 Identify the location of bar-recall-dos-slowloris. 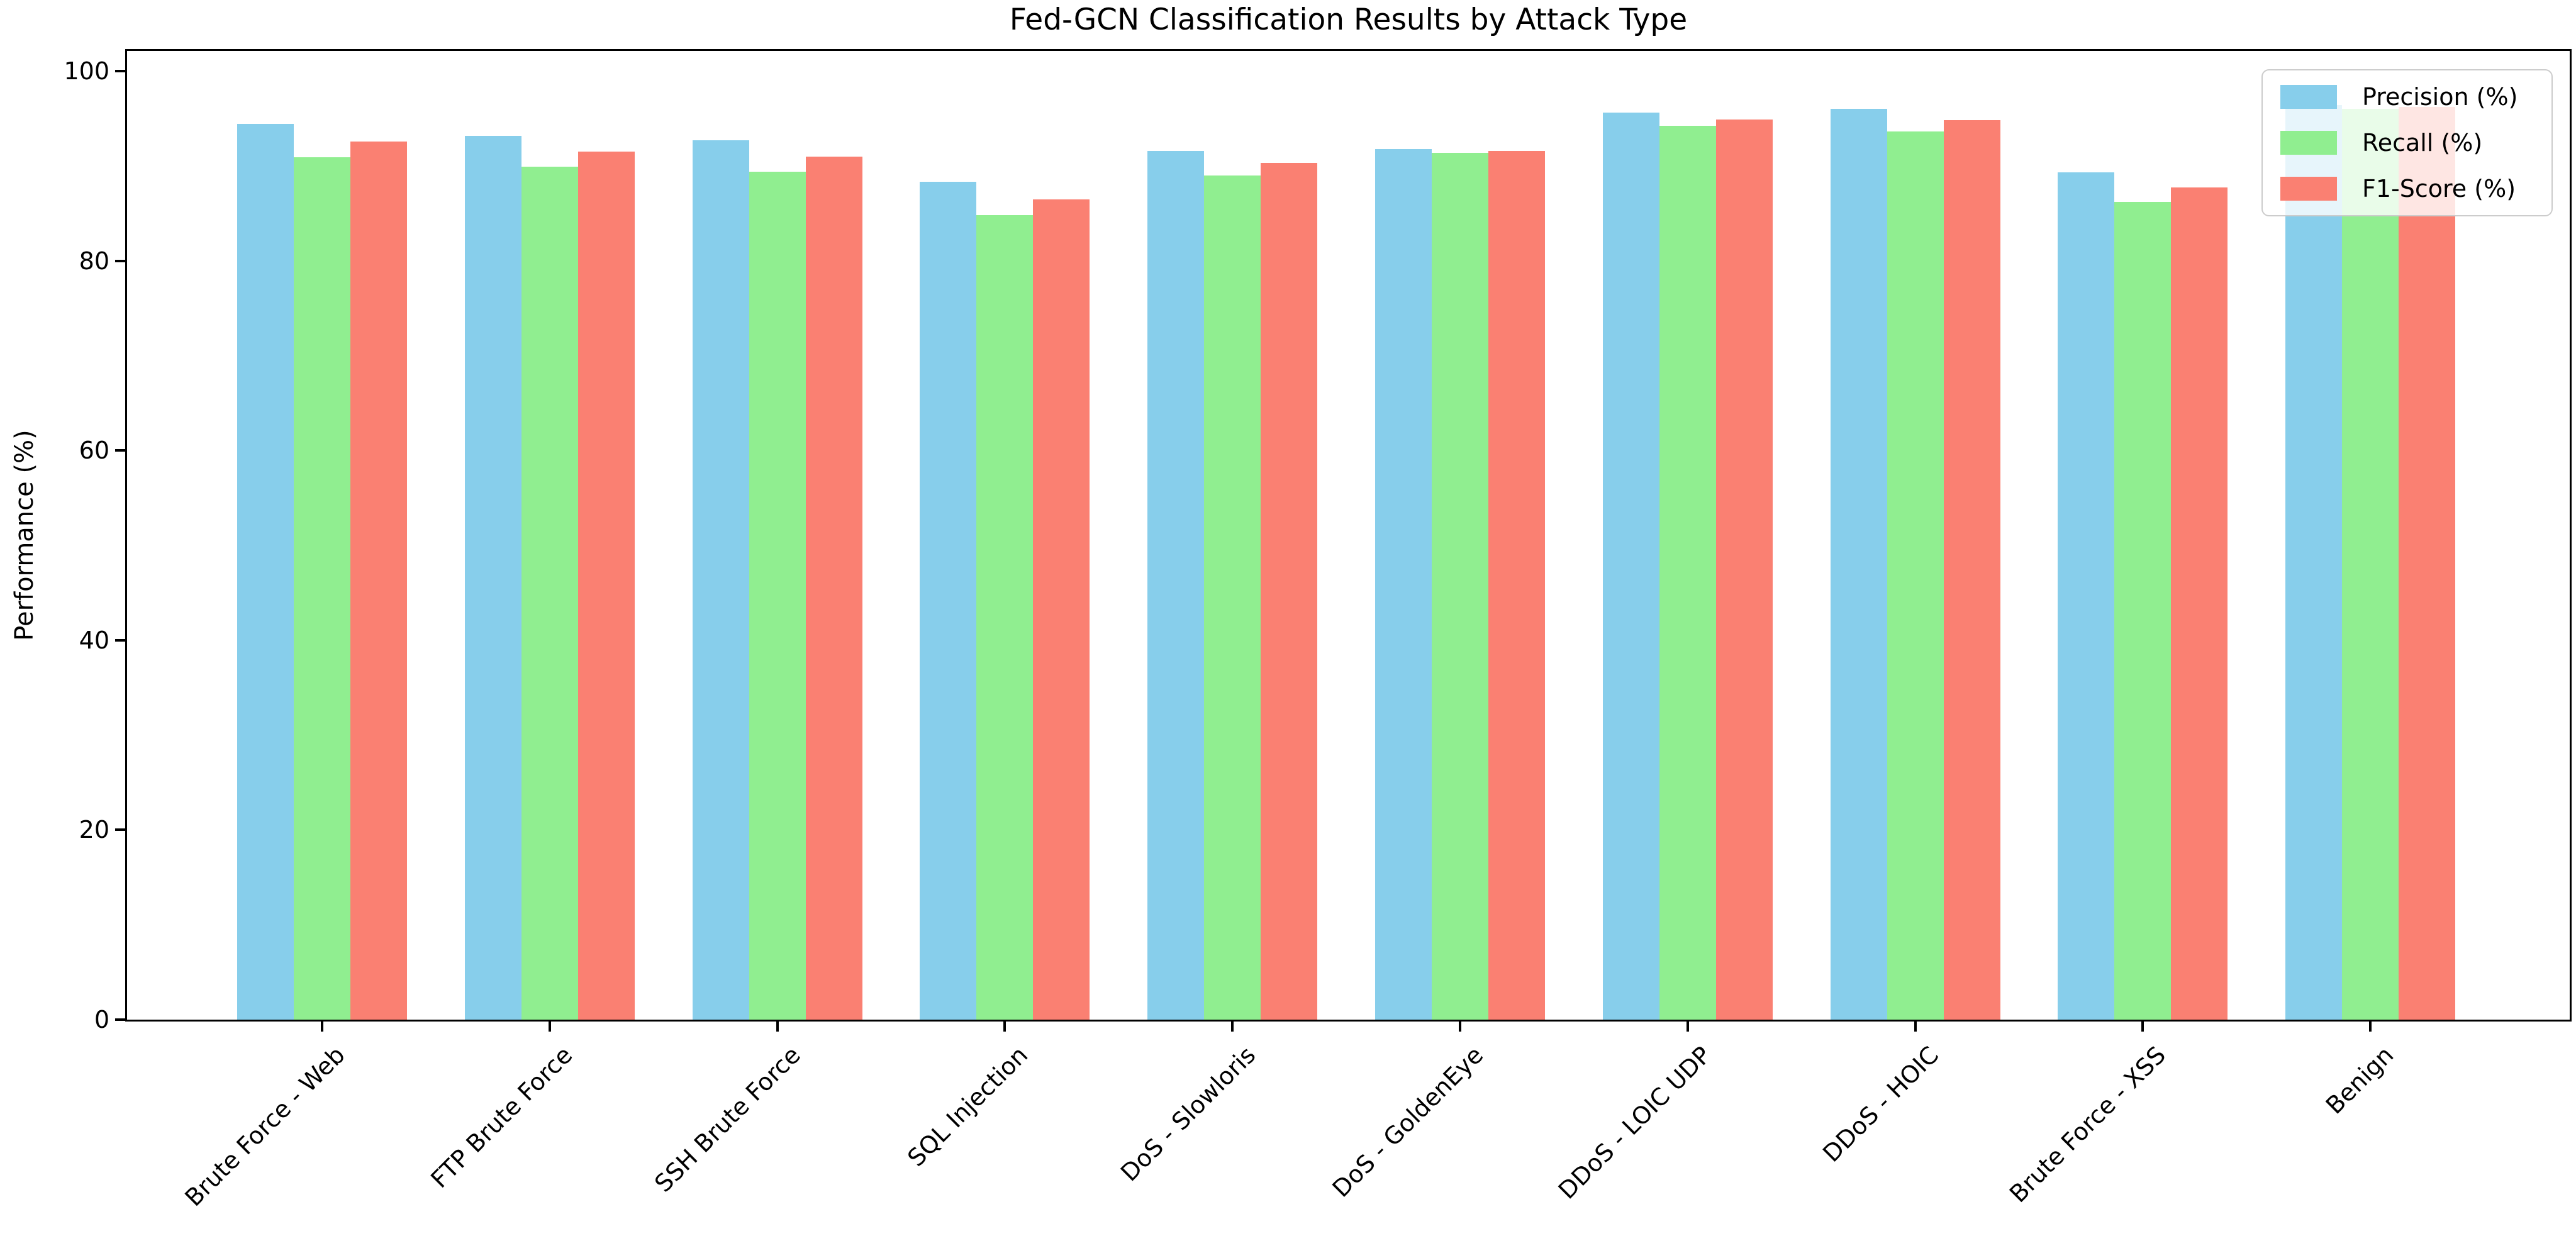
(1232, 597).